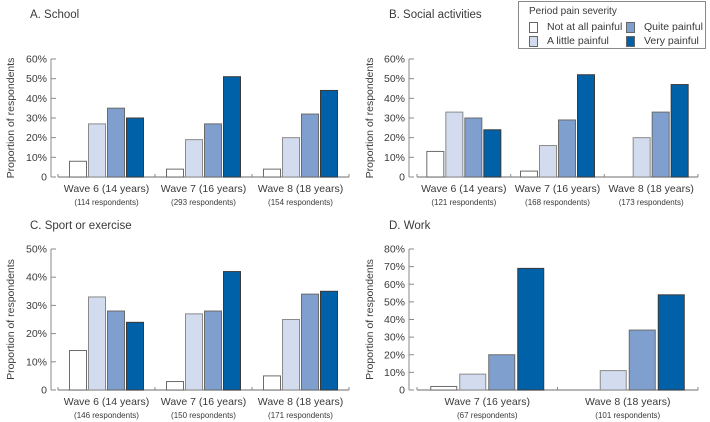 The width and height of the screenshot is (710, 422). Describe the element at coordinates (664, 27) in the screenshot. I see `legend-item-quite-painful: Quite painful` at that location.